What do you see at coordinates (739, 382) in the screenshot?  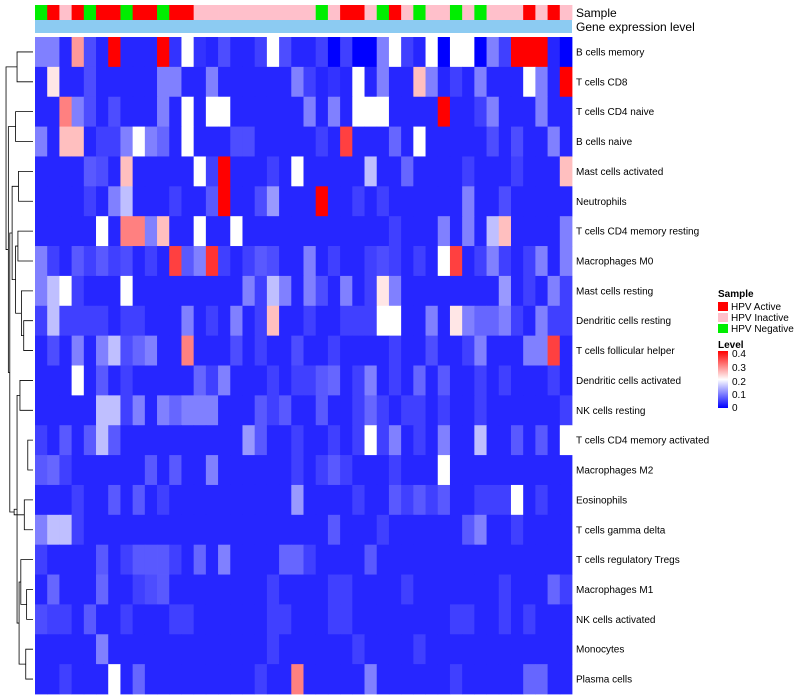 I see `level-tick-0.2: 0.2` at bounding box center [739, 382].